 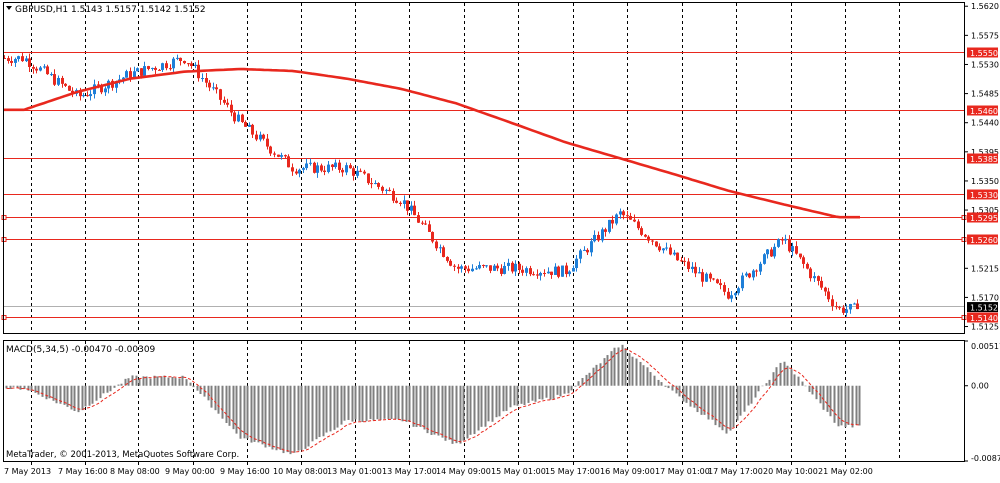 I want to click on time-label-13: 17 May 17:00, so click(x=735, y=471).